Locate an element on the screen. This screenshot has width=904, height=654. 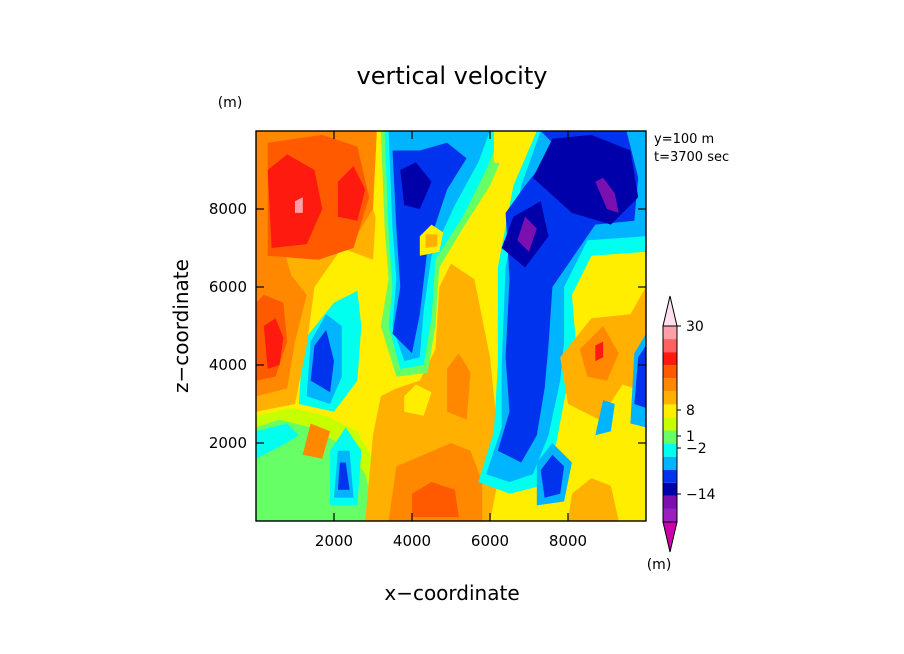
x-axis-label: x−coordinate is located at coordinates (451, 593).